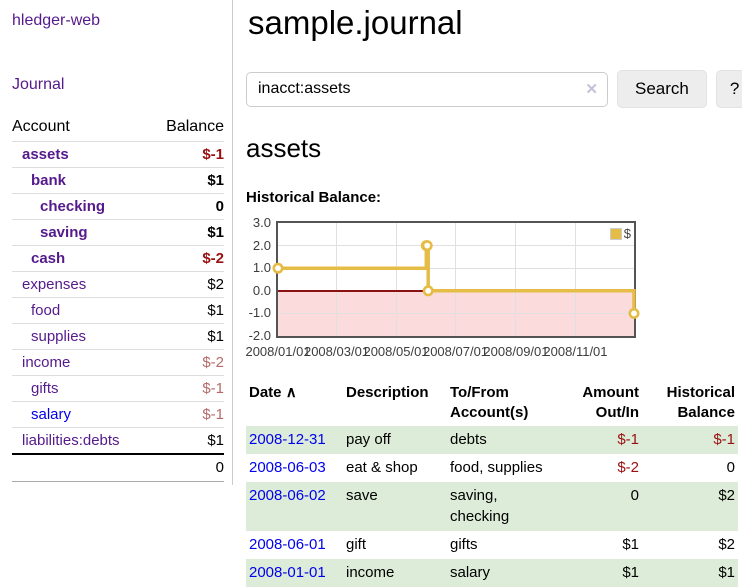 The height and width of the screenshot is (587, 742). Describe the element at coordinates (468, 439) in the screenshot. I see `transaction-accounts: debts` at that location.